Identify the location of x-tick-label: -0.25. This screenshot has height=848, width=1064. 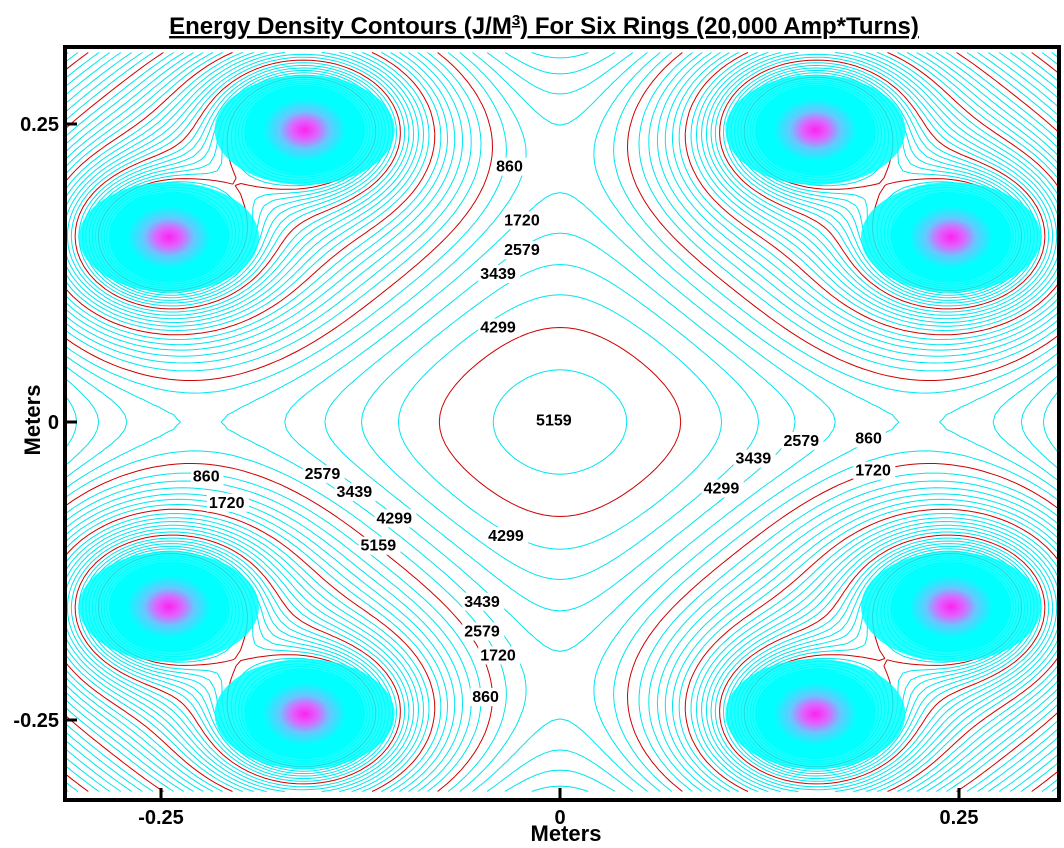
(161, 818).